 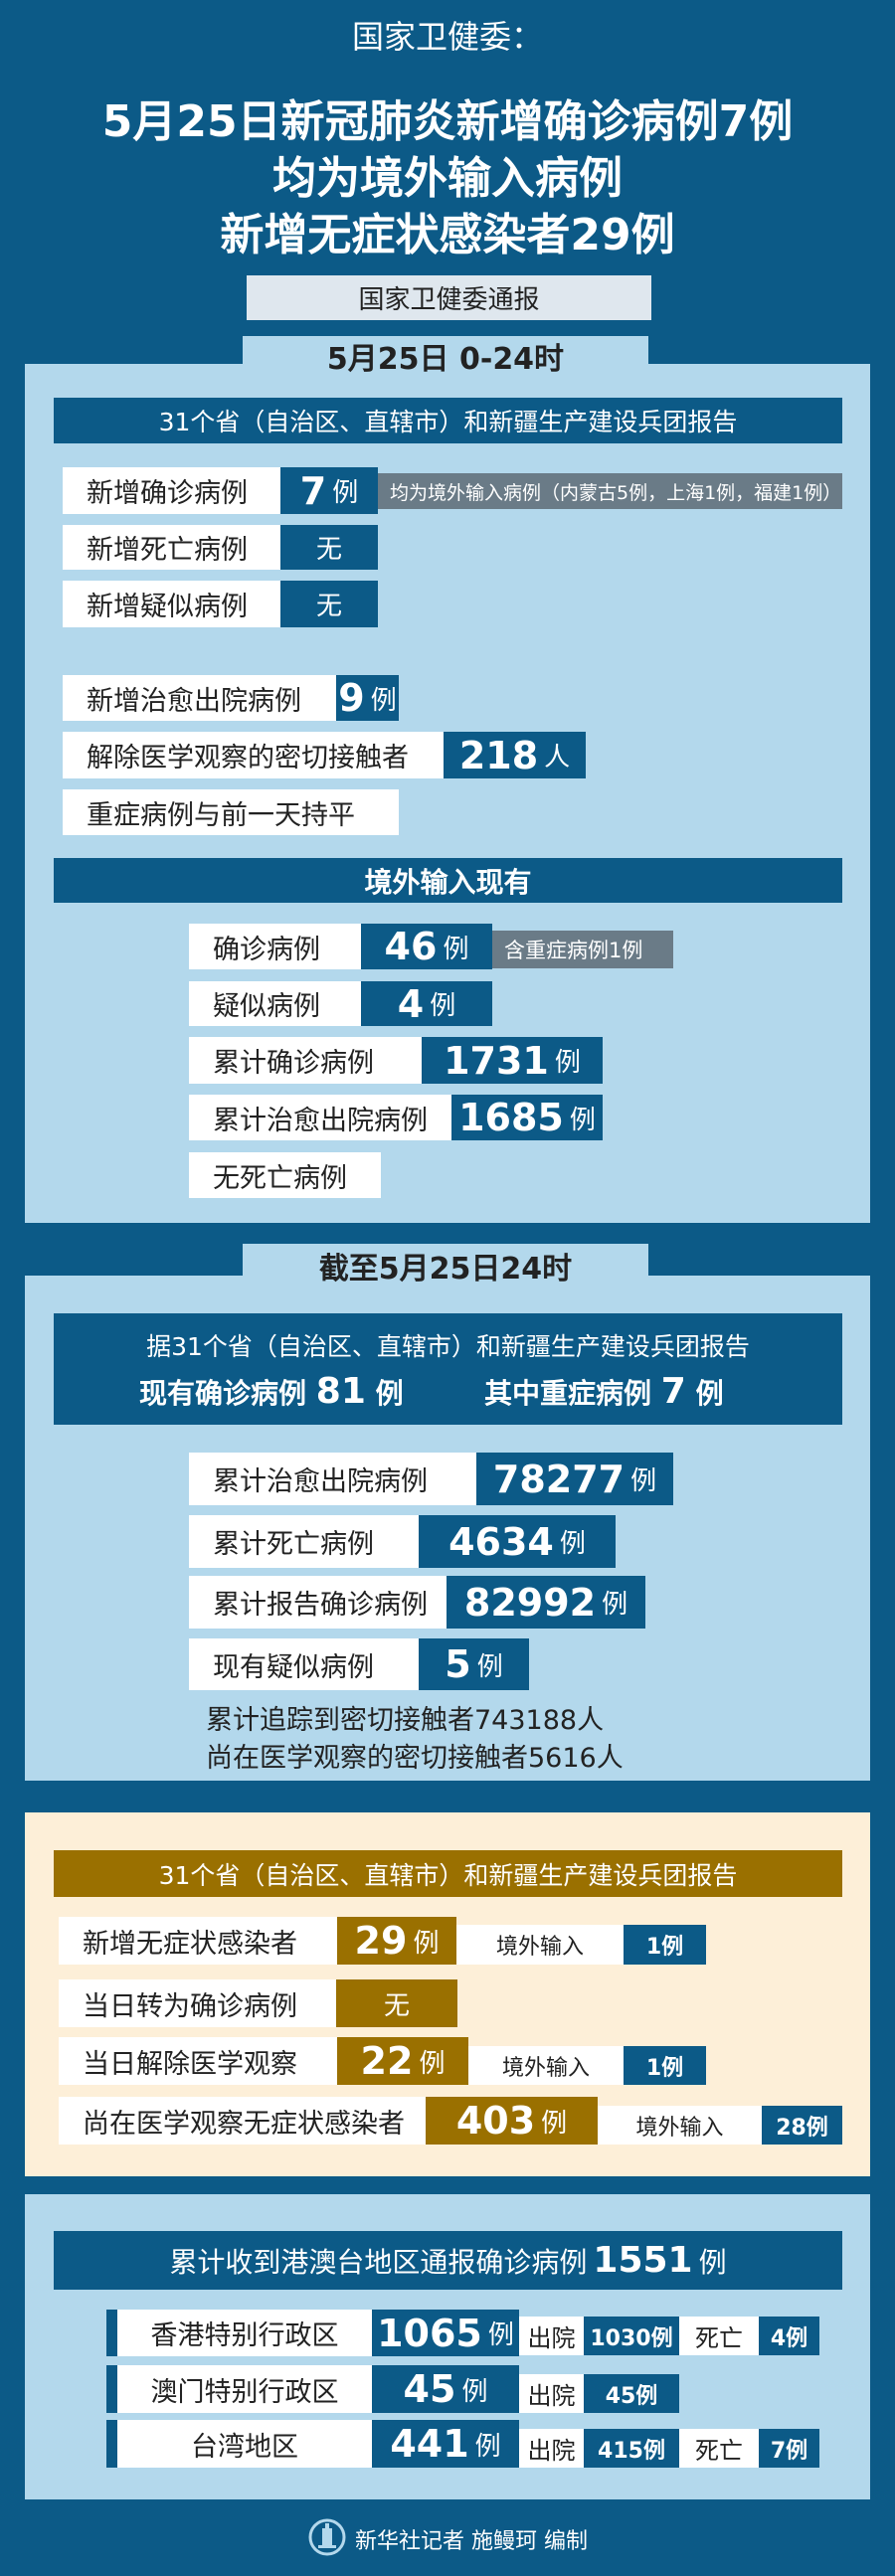 What do you see at coordinates (405, 1720) in the screenshot?
I see `contacts-traced: 累计追踪到密切接触者743188人` at bounding box center [405, 1720].